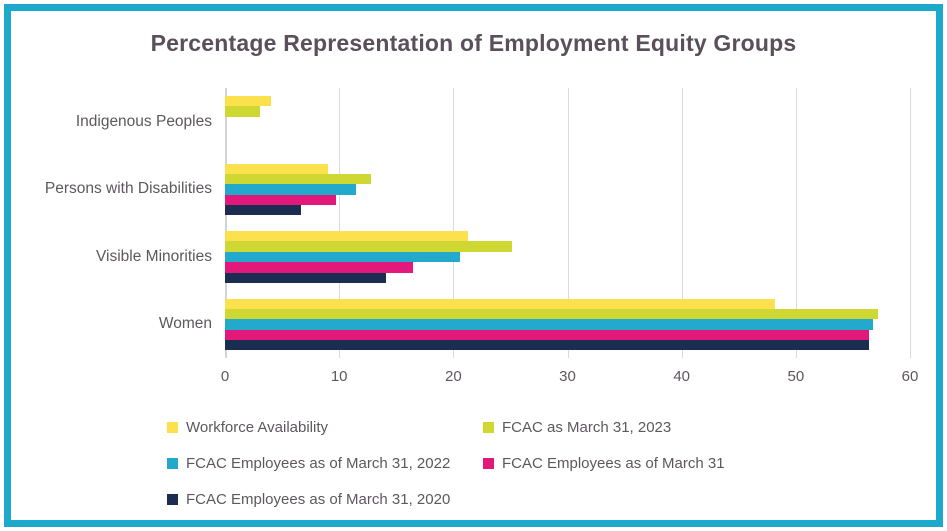  What do you see at coordinates (910, 376) in the screenshot?
I see `x-tick-label: 60` at bounding box center [910, 376].